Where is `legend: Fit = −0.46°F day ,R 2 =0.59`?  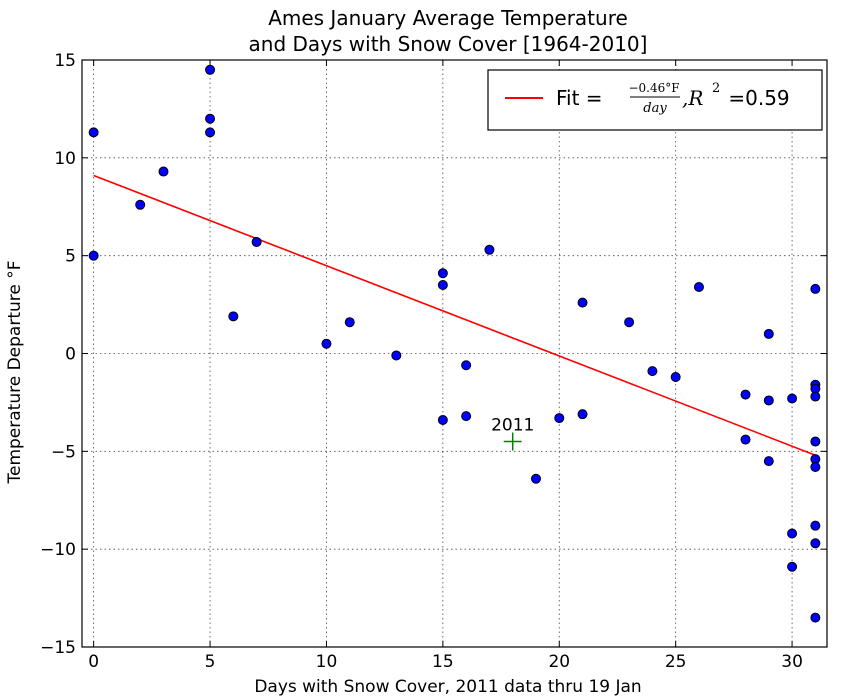 legend: Fit = −0.46°F day ,R 2 =0.59 is located at coordinates (655, 100).